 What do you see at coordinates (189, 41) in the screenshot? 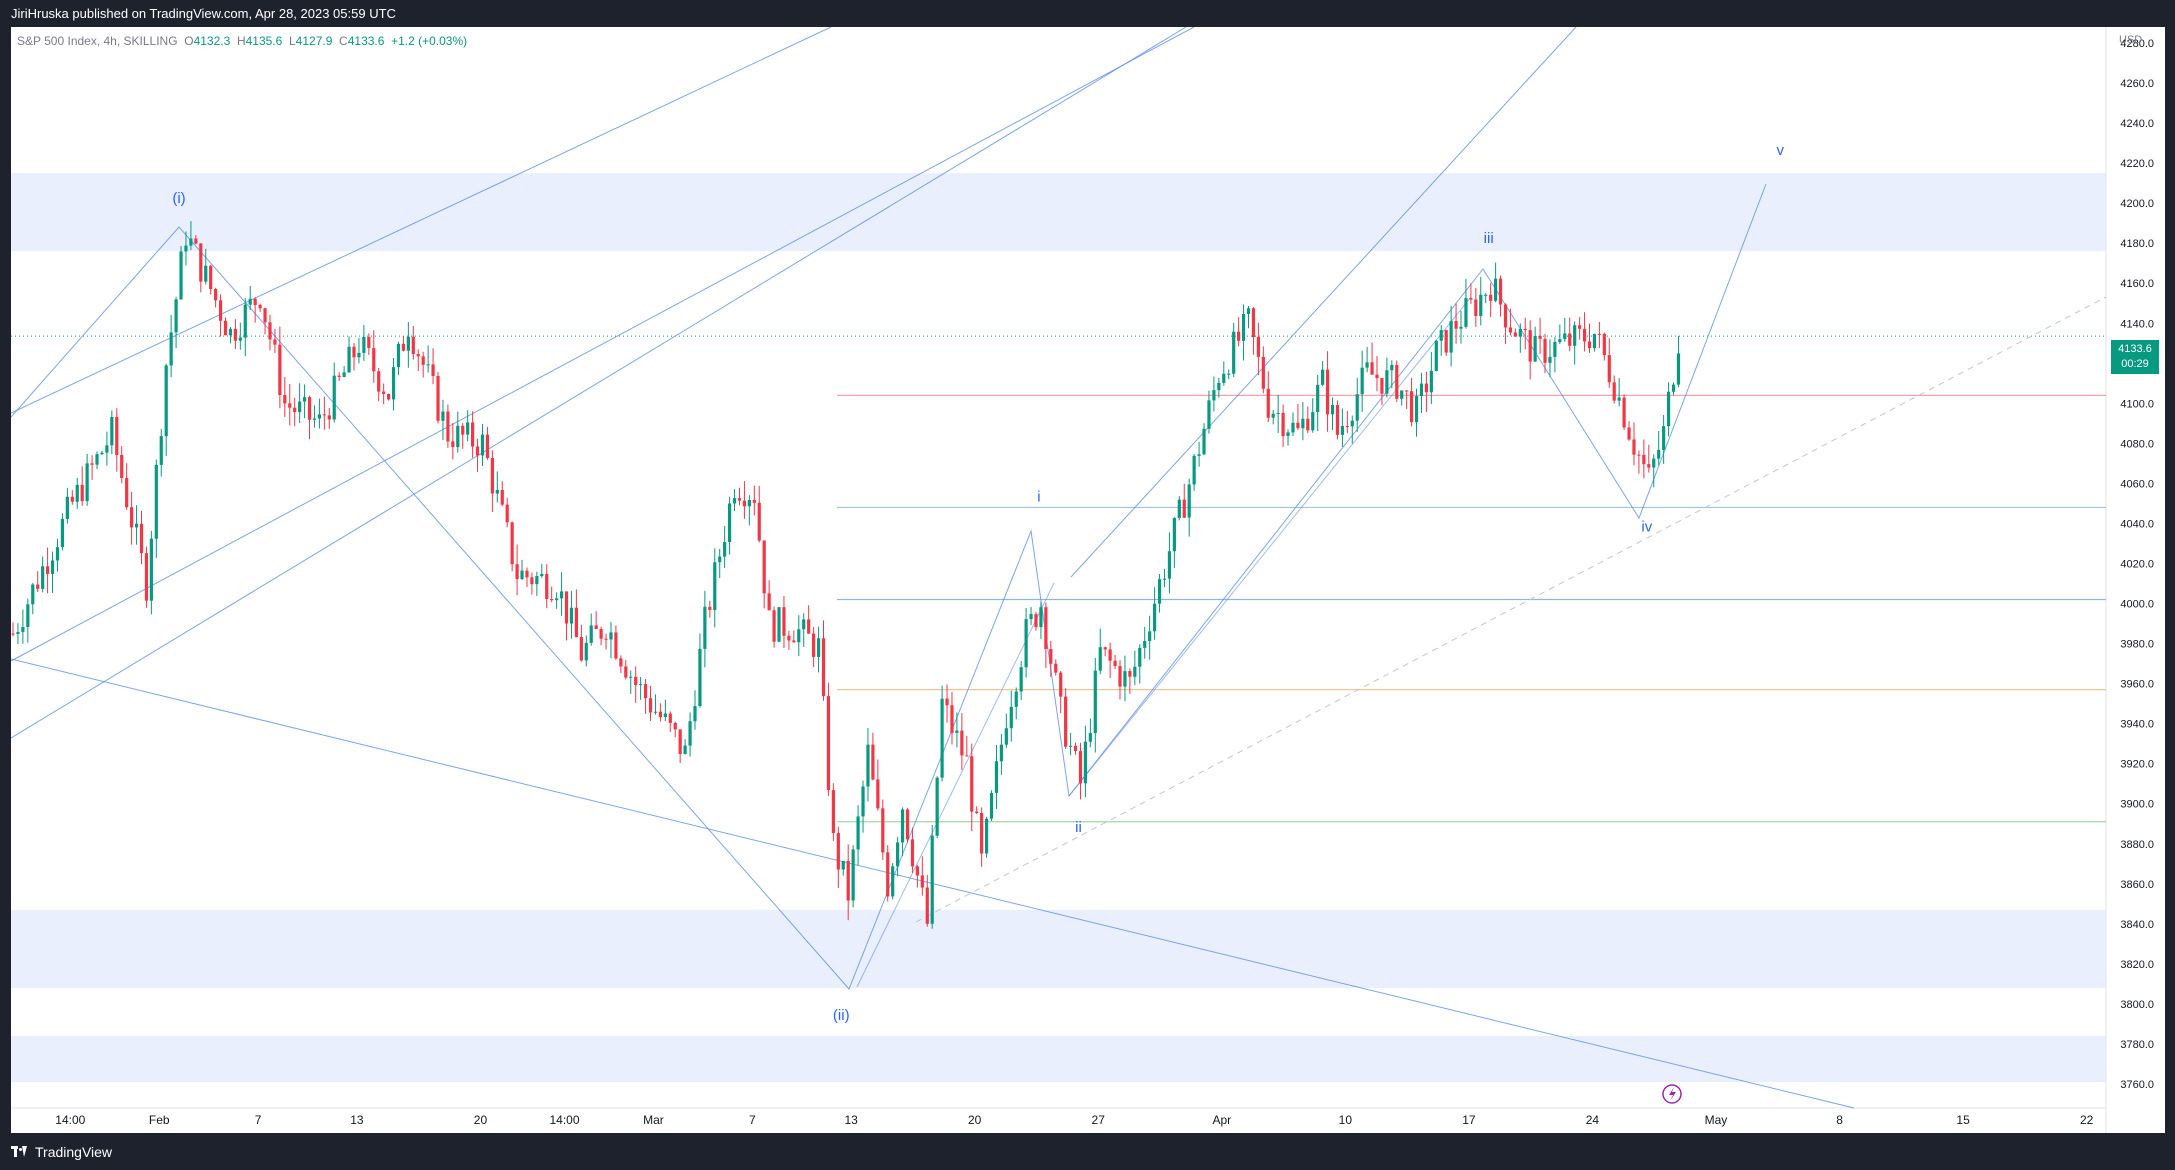
I see `open-key: O` at bounding box center [189, 41].